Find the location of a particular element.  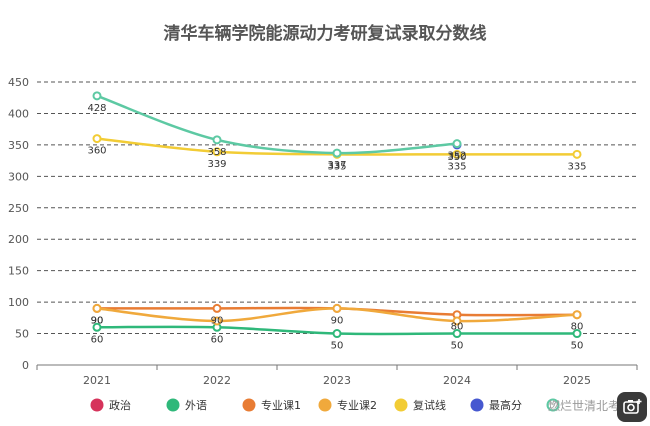

y-tick-label: 100 is located at coordinates (18, 302).